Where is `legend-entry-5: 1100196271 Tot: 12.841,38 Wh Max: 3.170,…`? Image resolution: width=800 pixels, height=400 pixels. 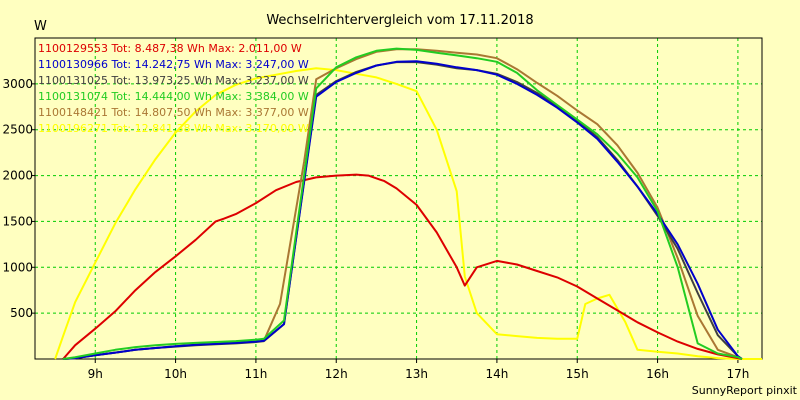 legend-entry-5: 1100196271 Tot: 12.841,38 Wh Max: 3.170,… is located at coordinates (173, 128).